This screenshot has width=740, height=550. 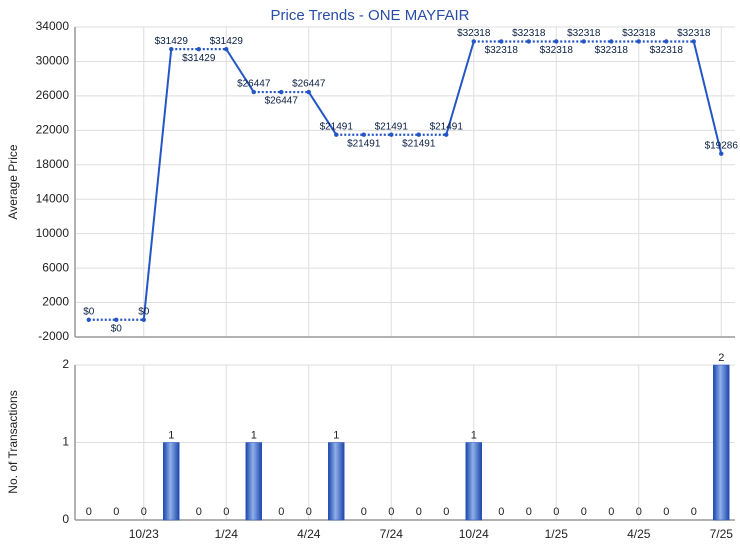 What do you see at coordinates (474, 534) in the screenshot?
I see `x-tick-label: 10/24` at bounding box center [474, 534].